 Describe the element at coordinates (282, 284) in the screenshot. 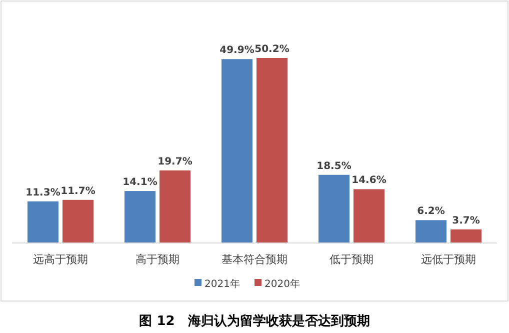

I see `legend-label: 2020年` at that location.